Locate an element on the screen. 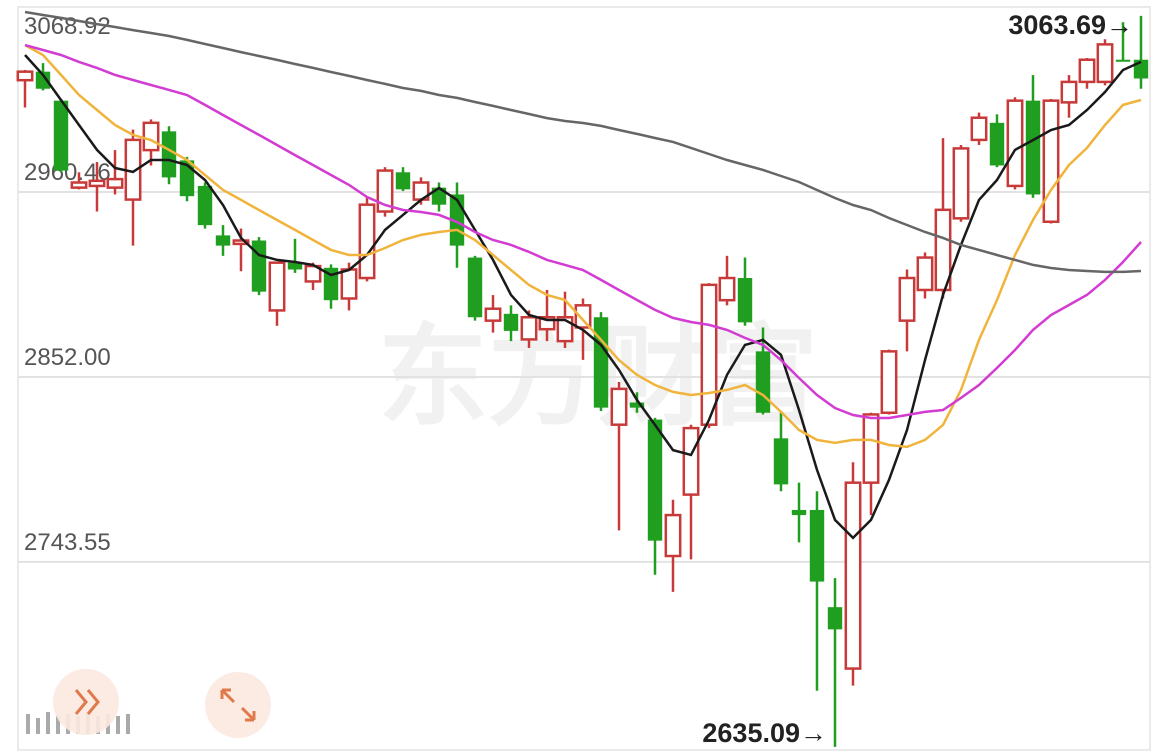 The image size is (1169, 755). fullscreen-button is located at coordinates (238, 705).